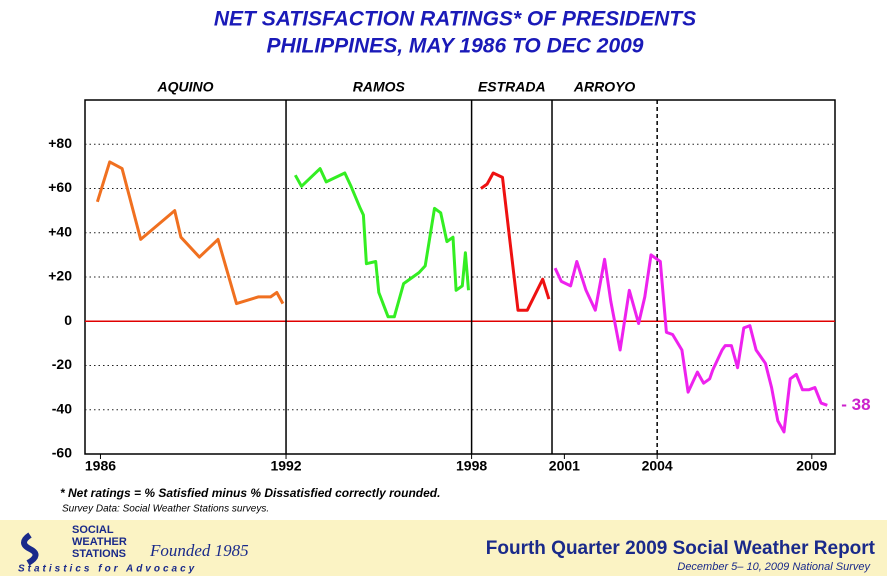  I want to click on y-tick-label: -40, so click(62, 408).